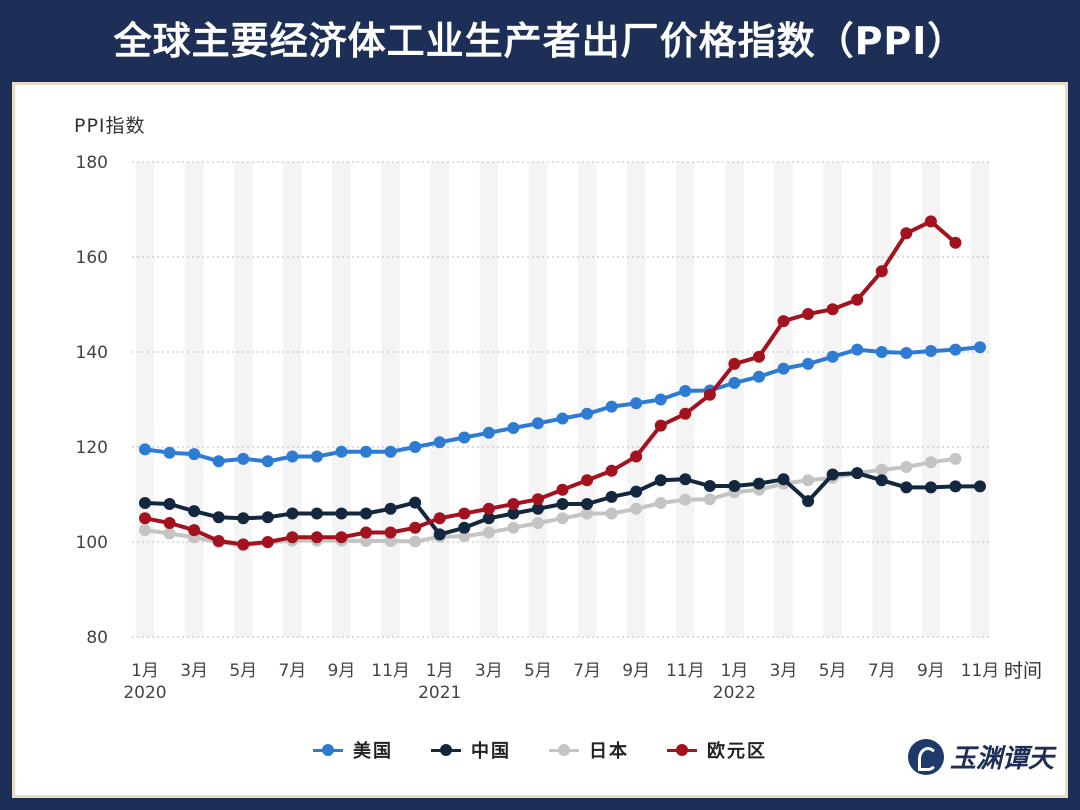 This screenshot has width=1080, height=810. Describe the element at coordinates (110, 126) in the screenshot. I see `y-axis-label: PPI指数` at that location.